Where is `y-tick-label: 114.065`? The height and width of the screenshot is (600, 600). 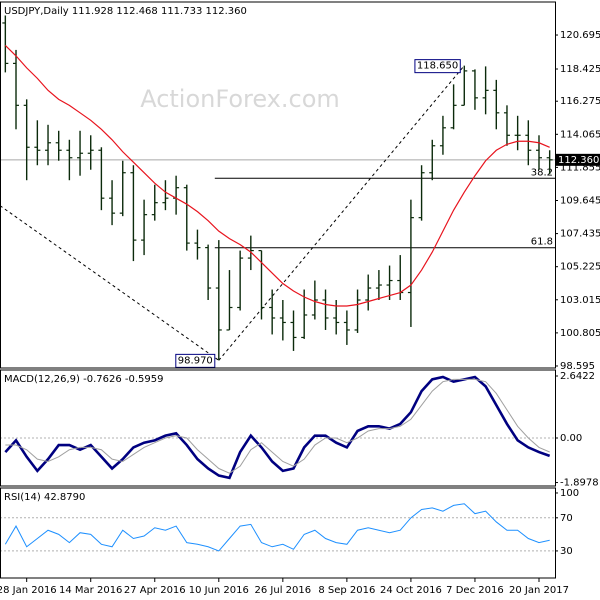
y-tick-label: 114.065 is located at coordinates (580, 134).